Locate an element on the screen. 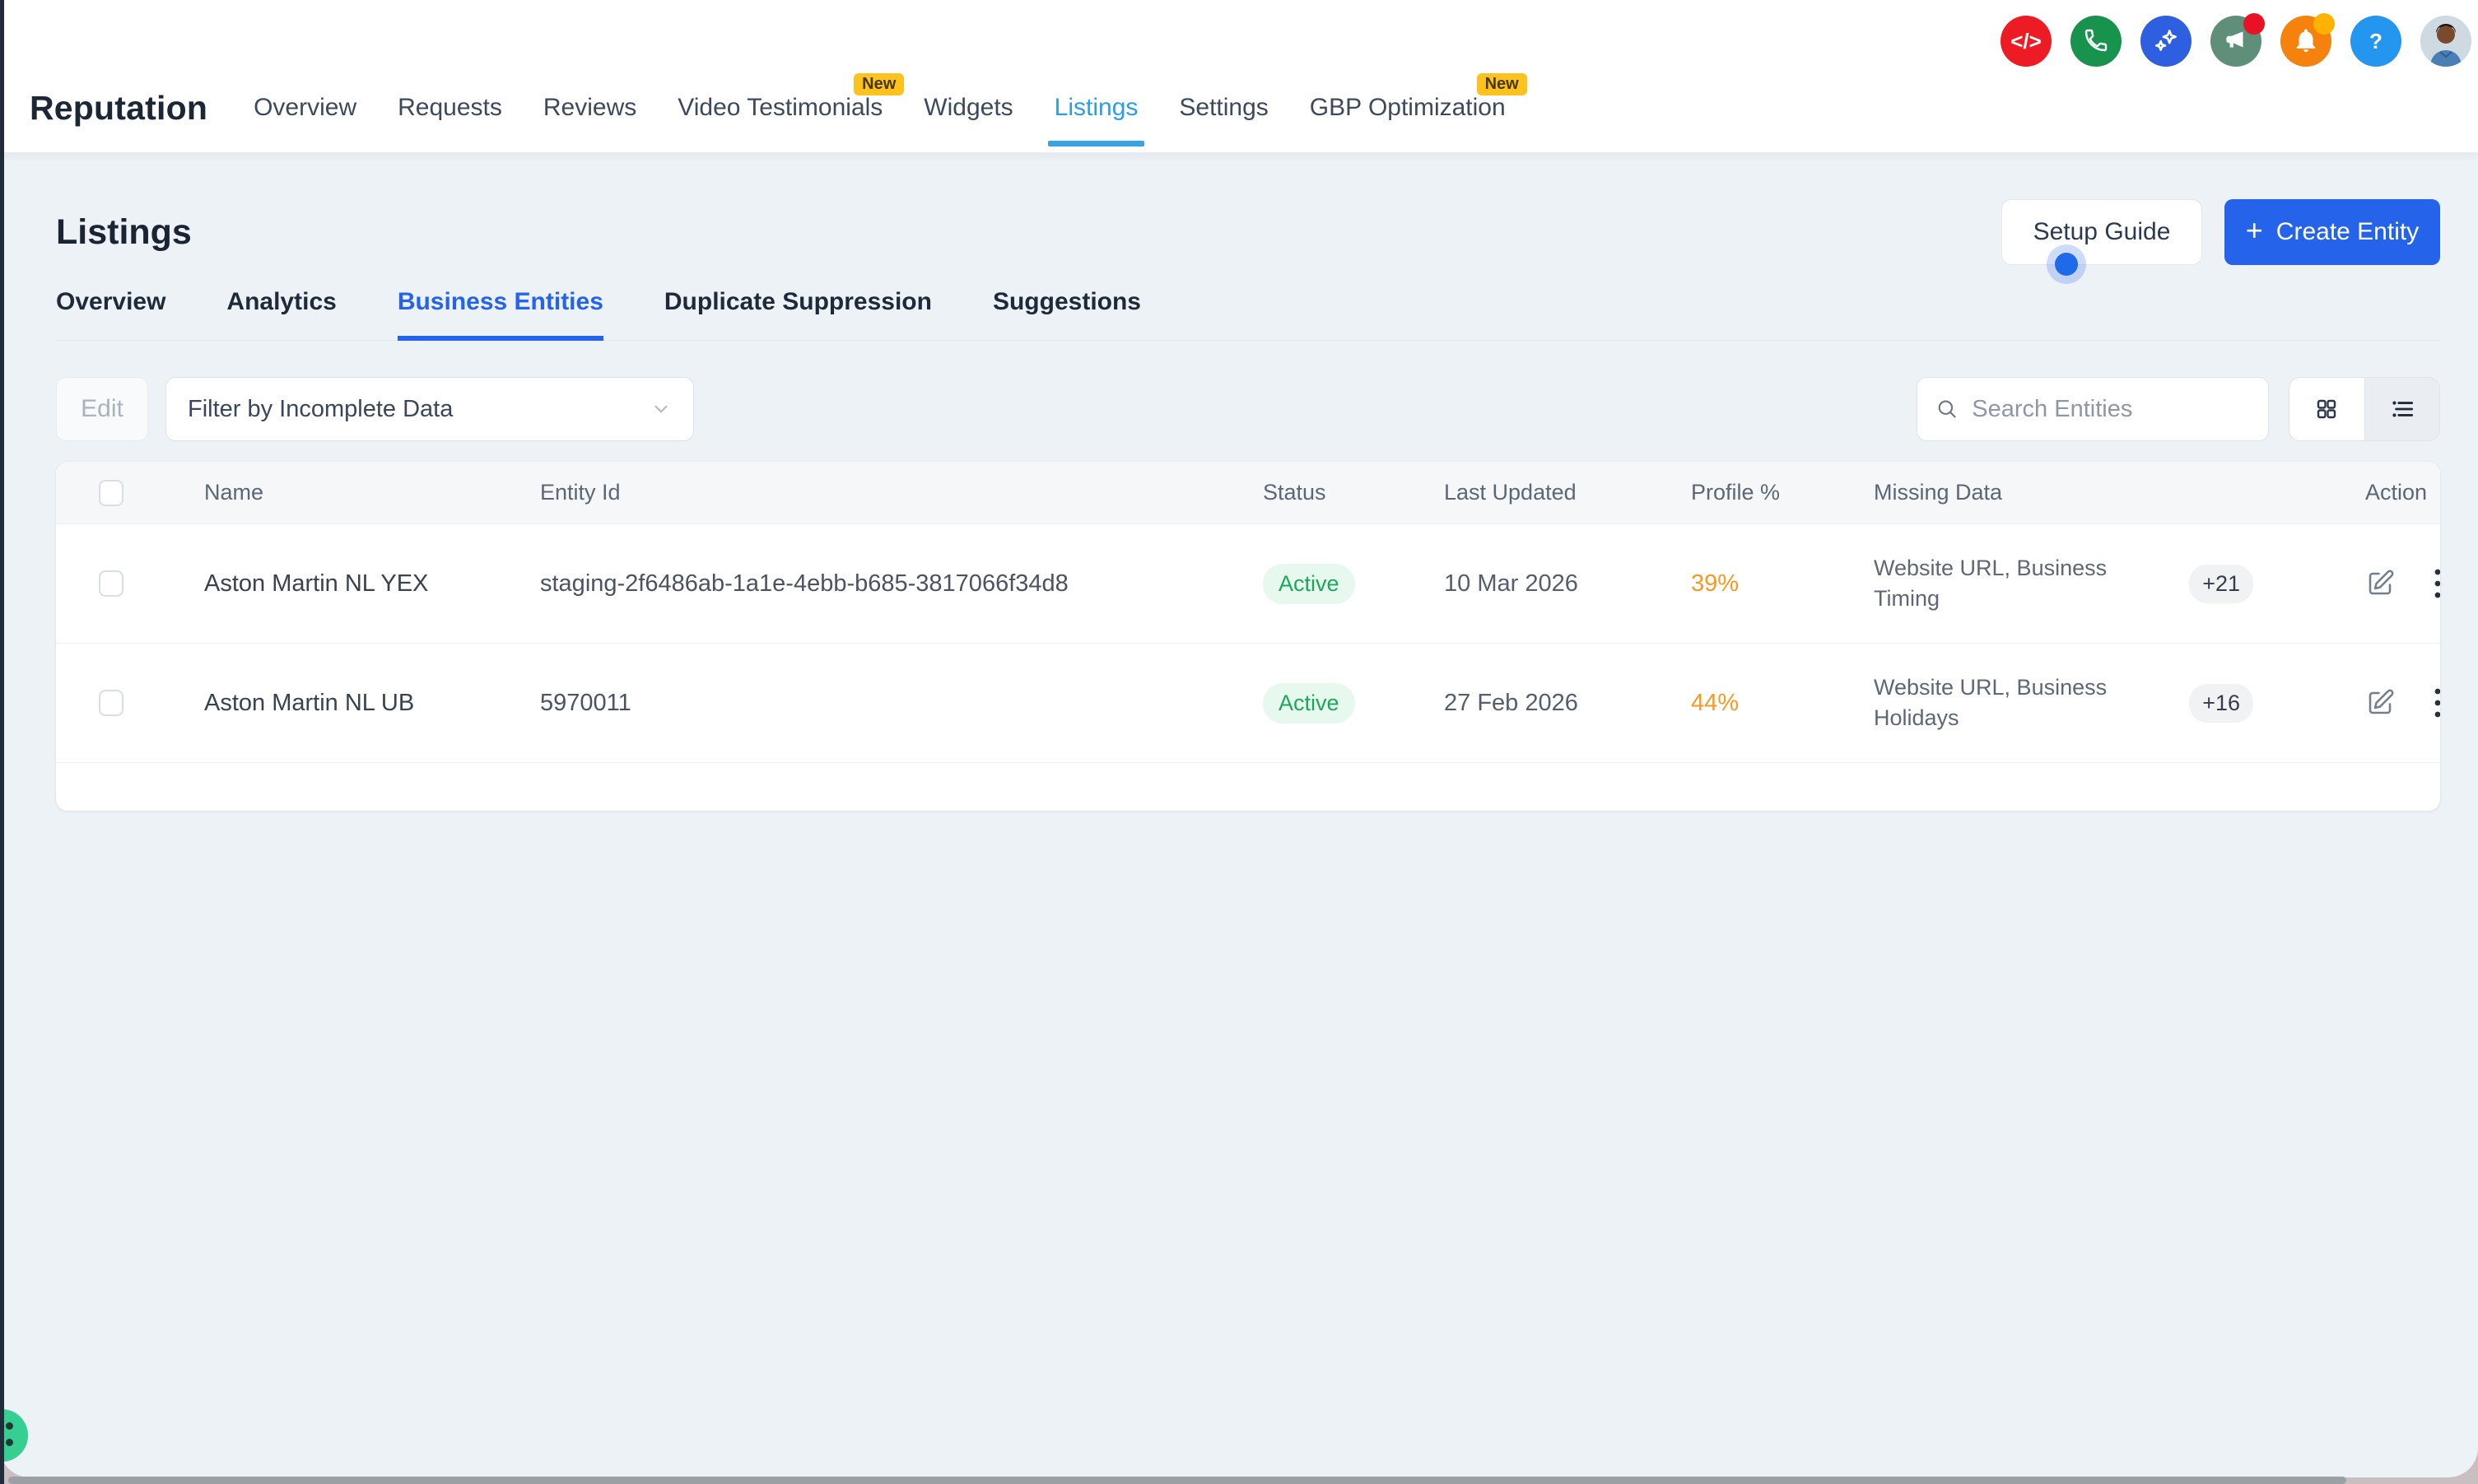 This screenshot has width=2478, height=1484. nav-item-video-testimonials: Video Testimonials New is located at coordinates (791, 108).